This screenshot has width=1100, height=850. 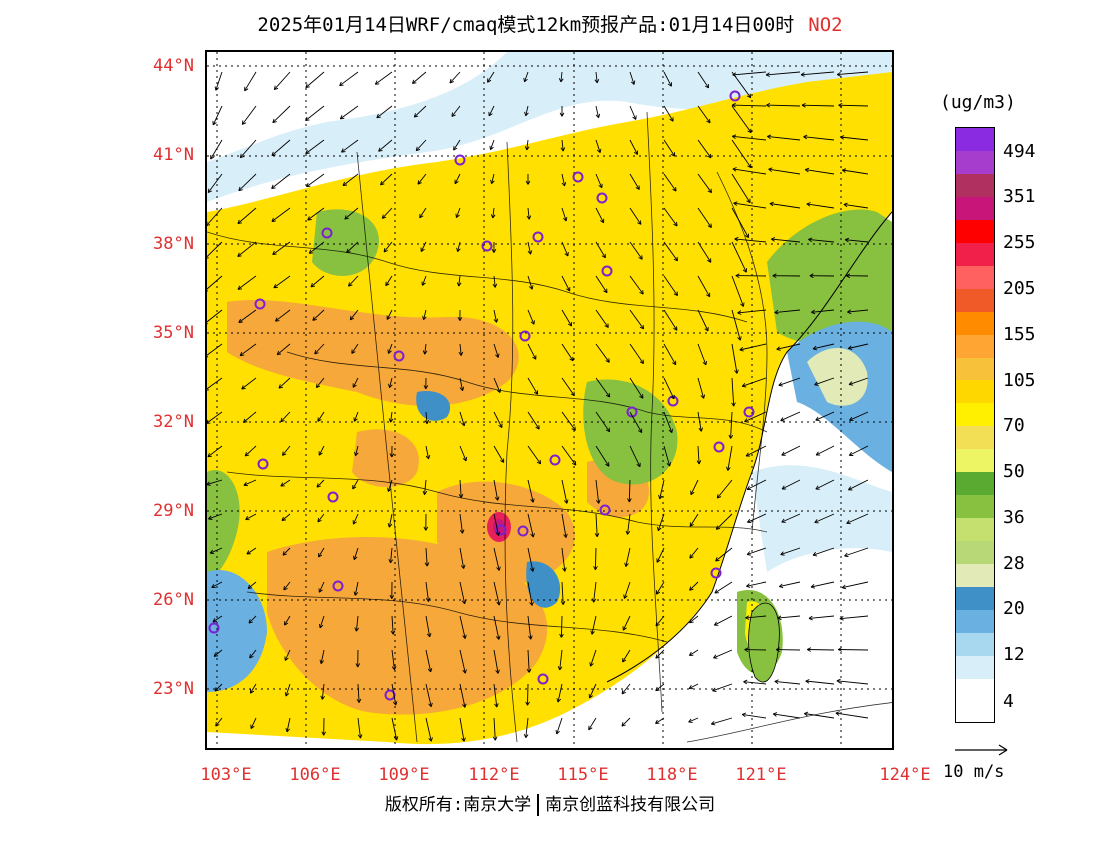 What do you see at coordinates (1019, 242) in the screenshot?
I see `color-bar-tick: 255` at bounding box center [1019, 242].